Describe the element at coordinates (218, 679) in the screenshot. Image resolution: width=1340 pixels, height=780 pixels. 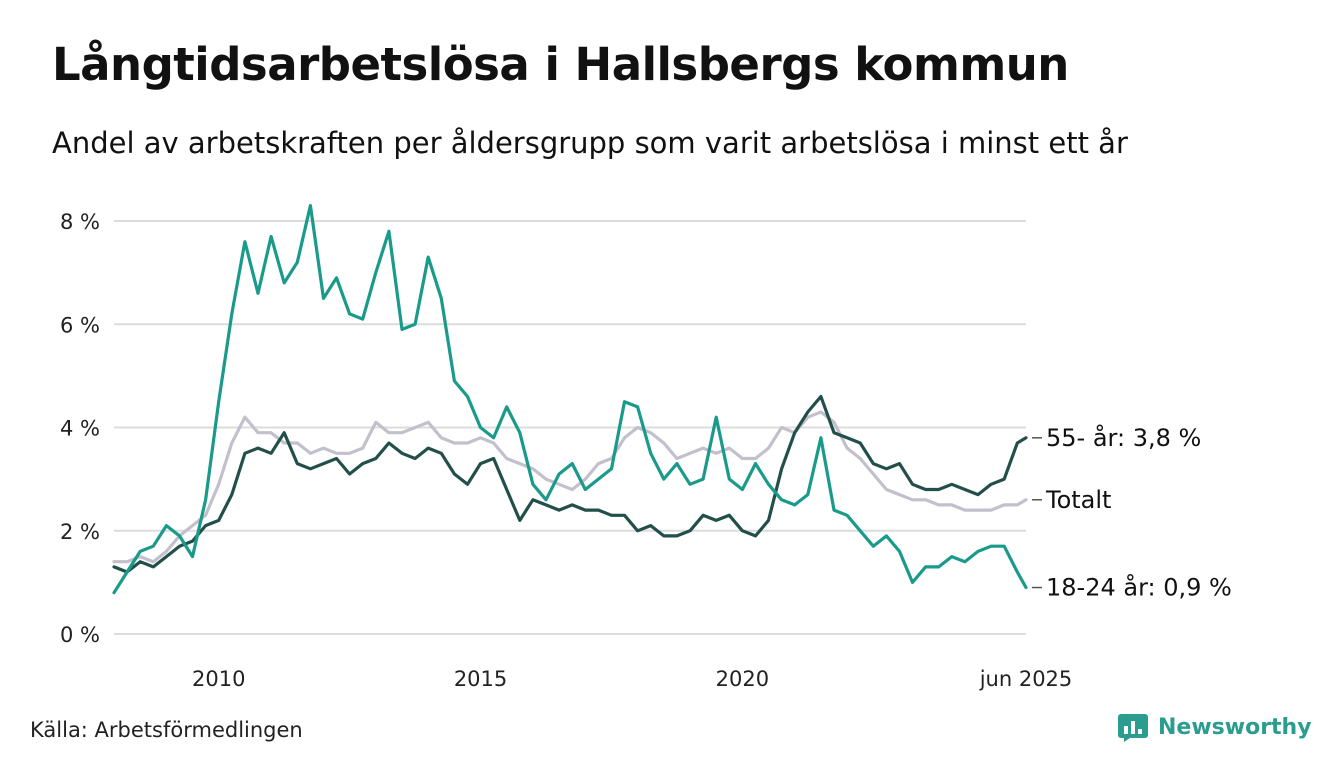
I see `x-tick-label: 2010` at that location.